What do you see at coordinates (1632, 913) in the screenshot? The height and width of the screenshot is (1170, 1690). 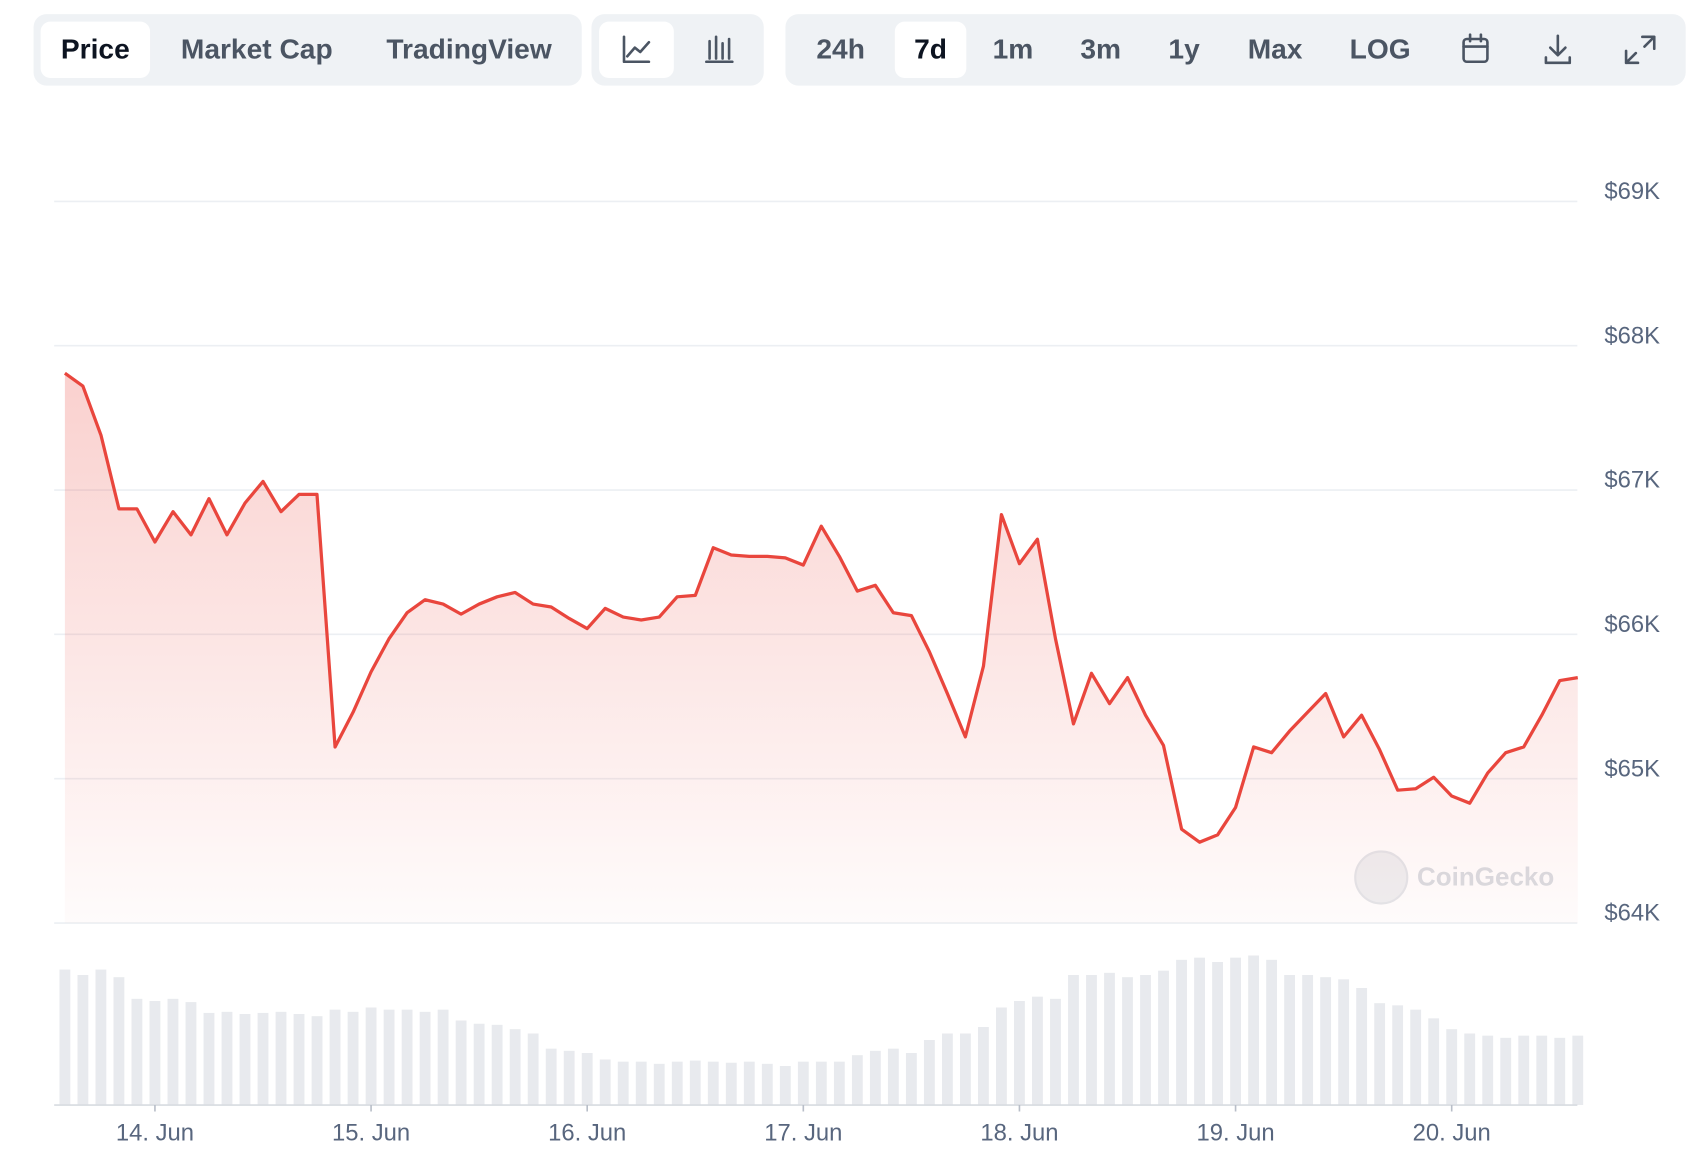 I see `y-tick-label: $64K` at bounding box center [1632, 913].